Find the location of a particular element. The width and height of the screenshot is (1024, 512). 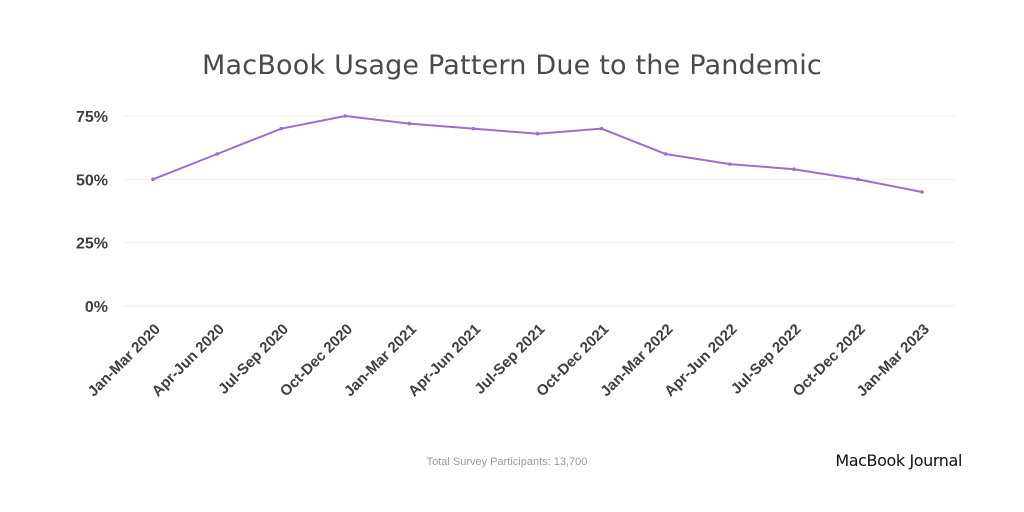

series-line is located at coordinates (537, 153).